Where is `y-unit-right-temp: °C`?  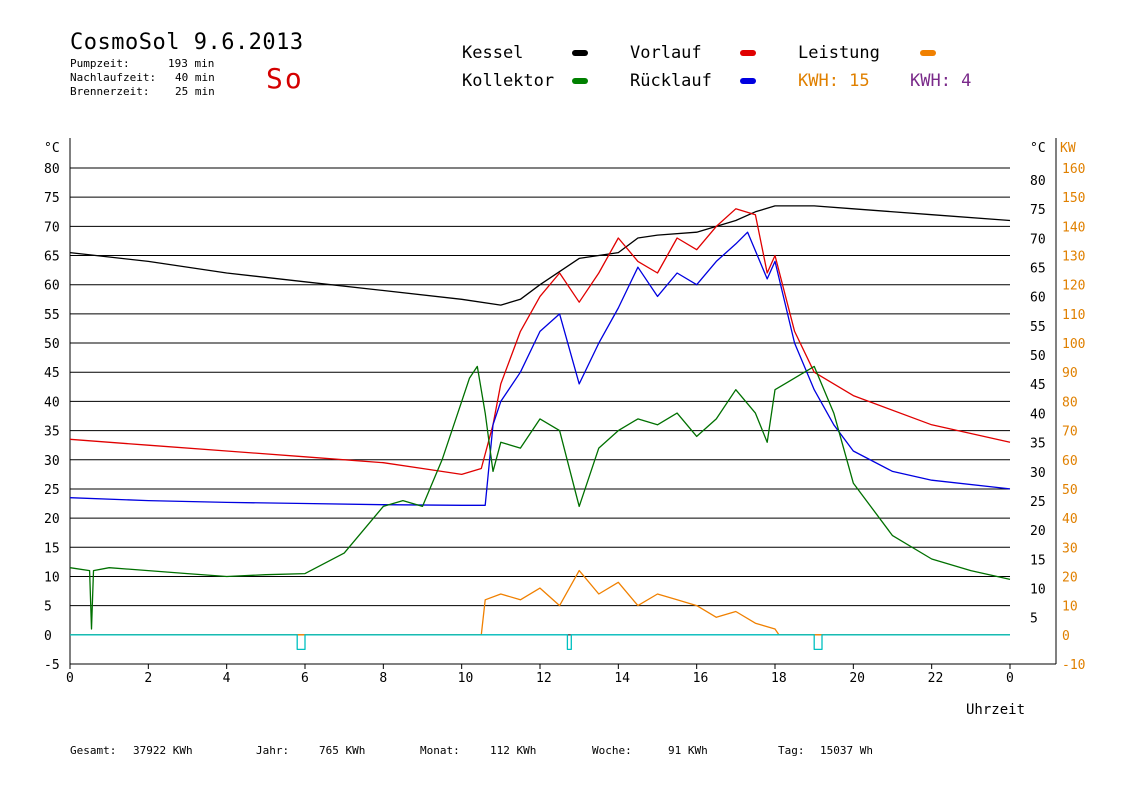 y-unit-right-temp: °C is located at coordinates (1038, 148).